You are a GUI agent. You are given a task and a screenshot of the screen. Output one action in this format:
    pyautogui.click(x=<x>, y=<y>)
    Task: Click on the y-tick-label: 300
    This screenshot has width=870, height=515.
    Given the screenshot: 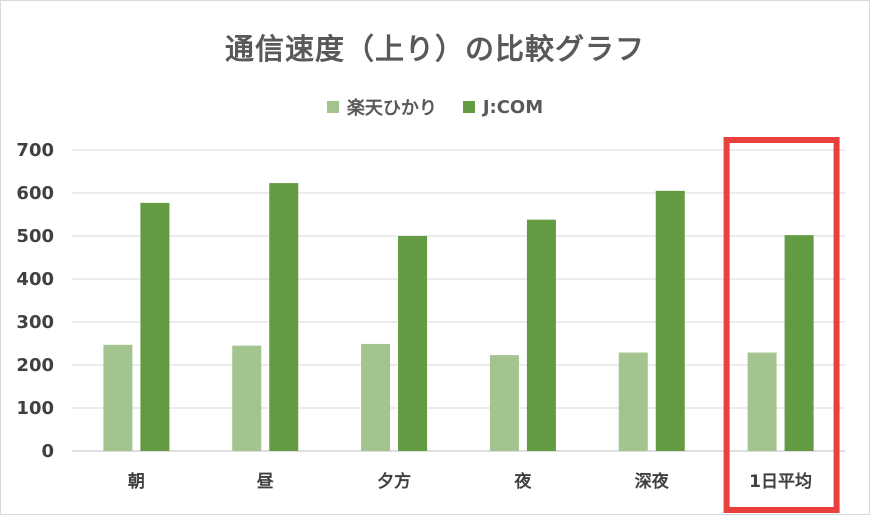 What is the action you would take?
    pyautogui.click(x=35, y=322)
    